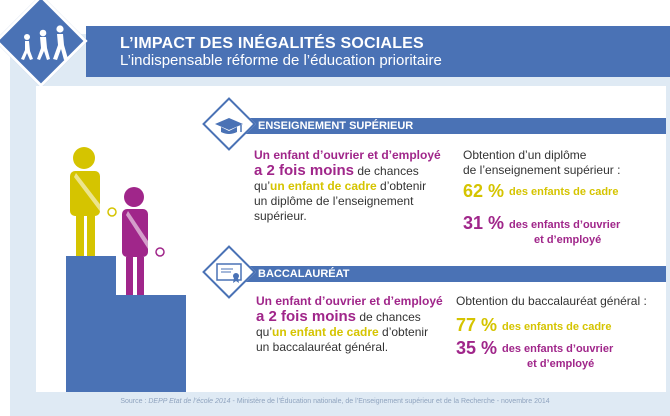 The width and height of the screenshot is (670, 416). What do you see at coordinates (551, 301) in the screenshot?
I see `section-2-stat-title: Obtention du baccalauréat général :` at bounding box center [551, 301].